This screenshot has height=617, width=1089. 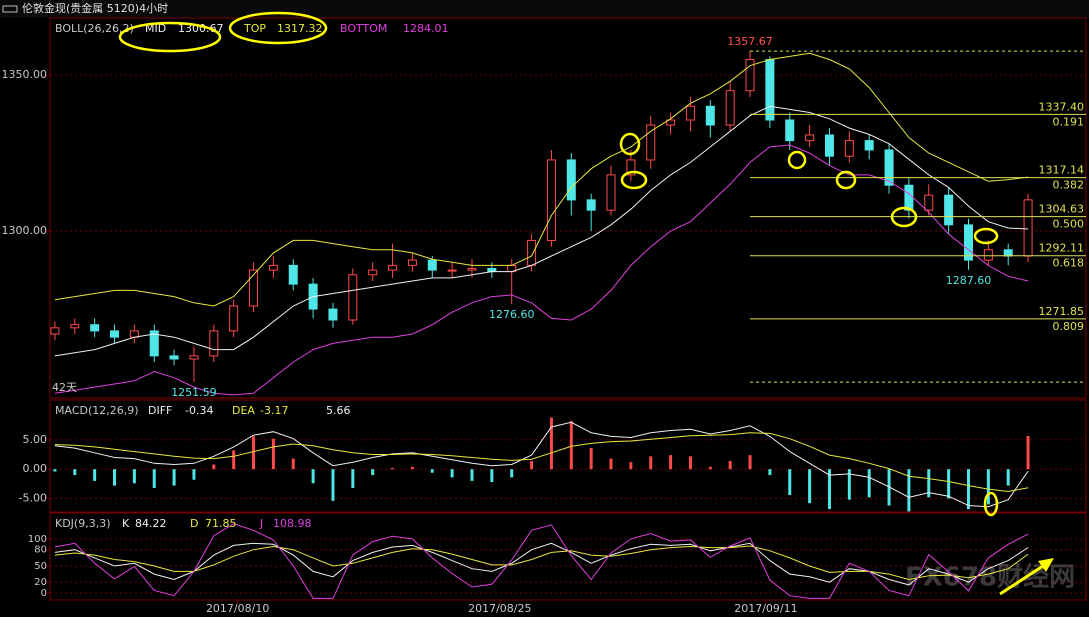 I want to click on legend-name: BOTTOM, so click(x=363, y=28).